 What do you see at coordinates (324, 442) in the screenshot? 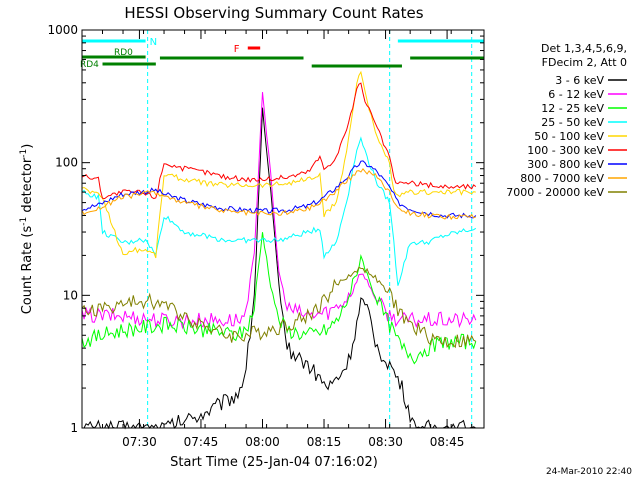
I see `x-tick-label: 08:15` at bounding box center [324, 442].